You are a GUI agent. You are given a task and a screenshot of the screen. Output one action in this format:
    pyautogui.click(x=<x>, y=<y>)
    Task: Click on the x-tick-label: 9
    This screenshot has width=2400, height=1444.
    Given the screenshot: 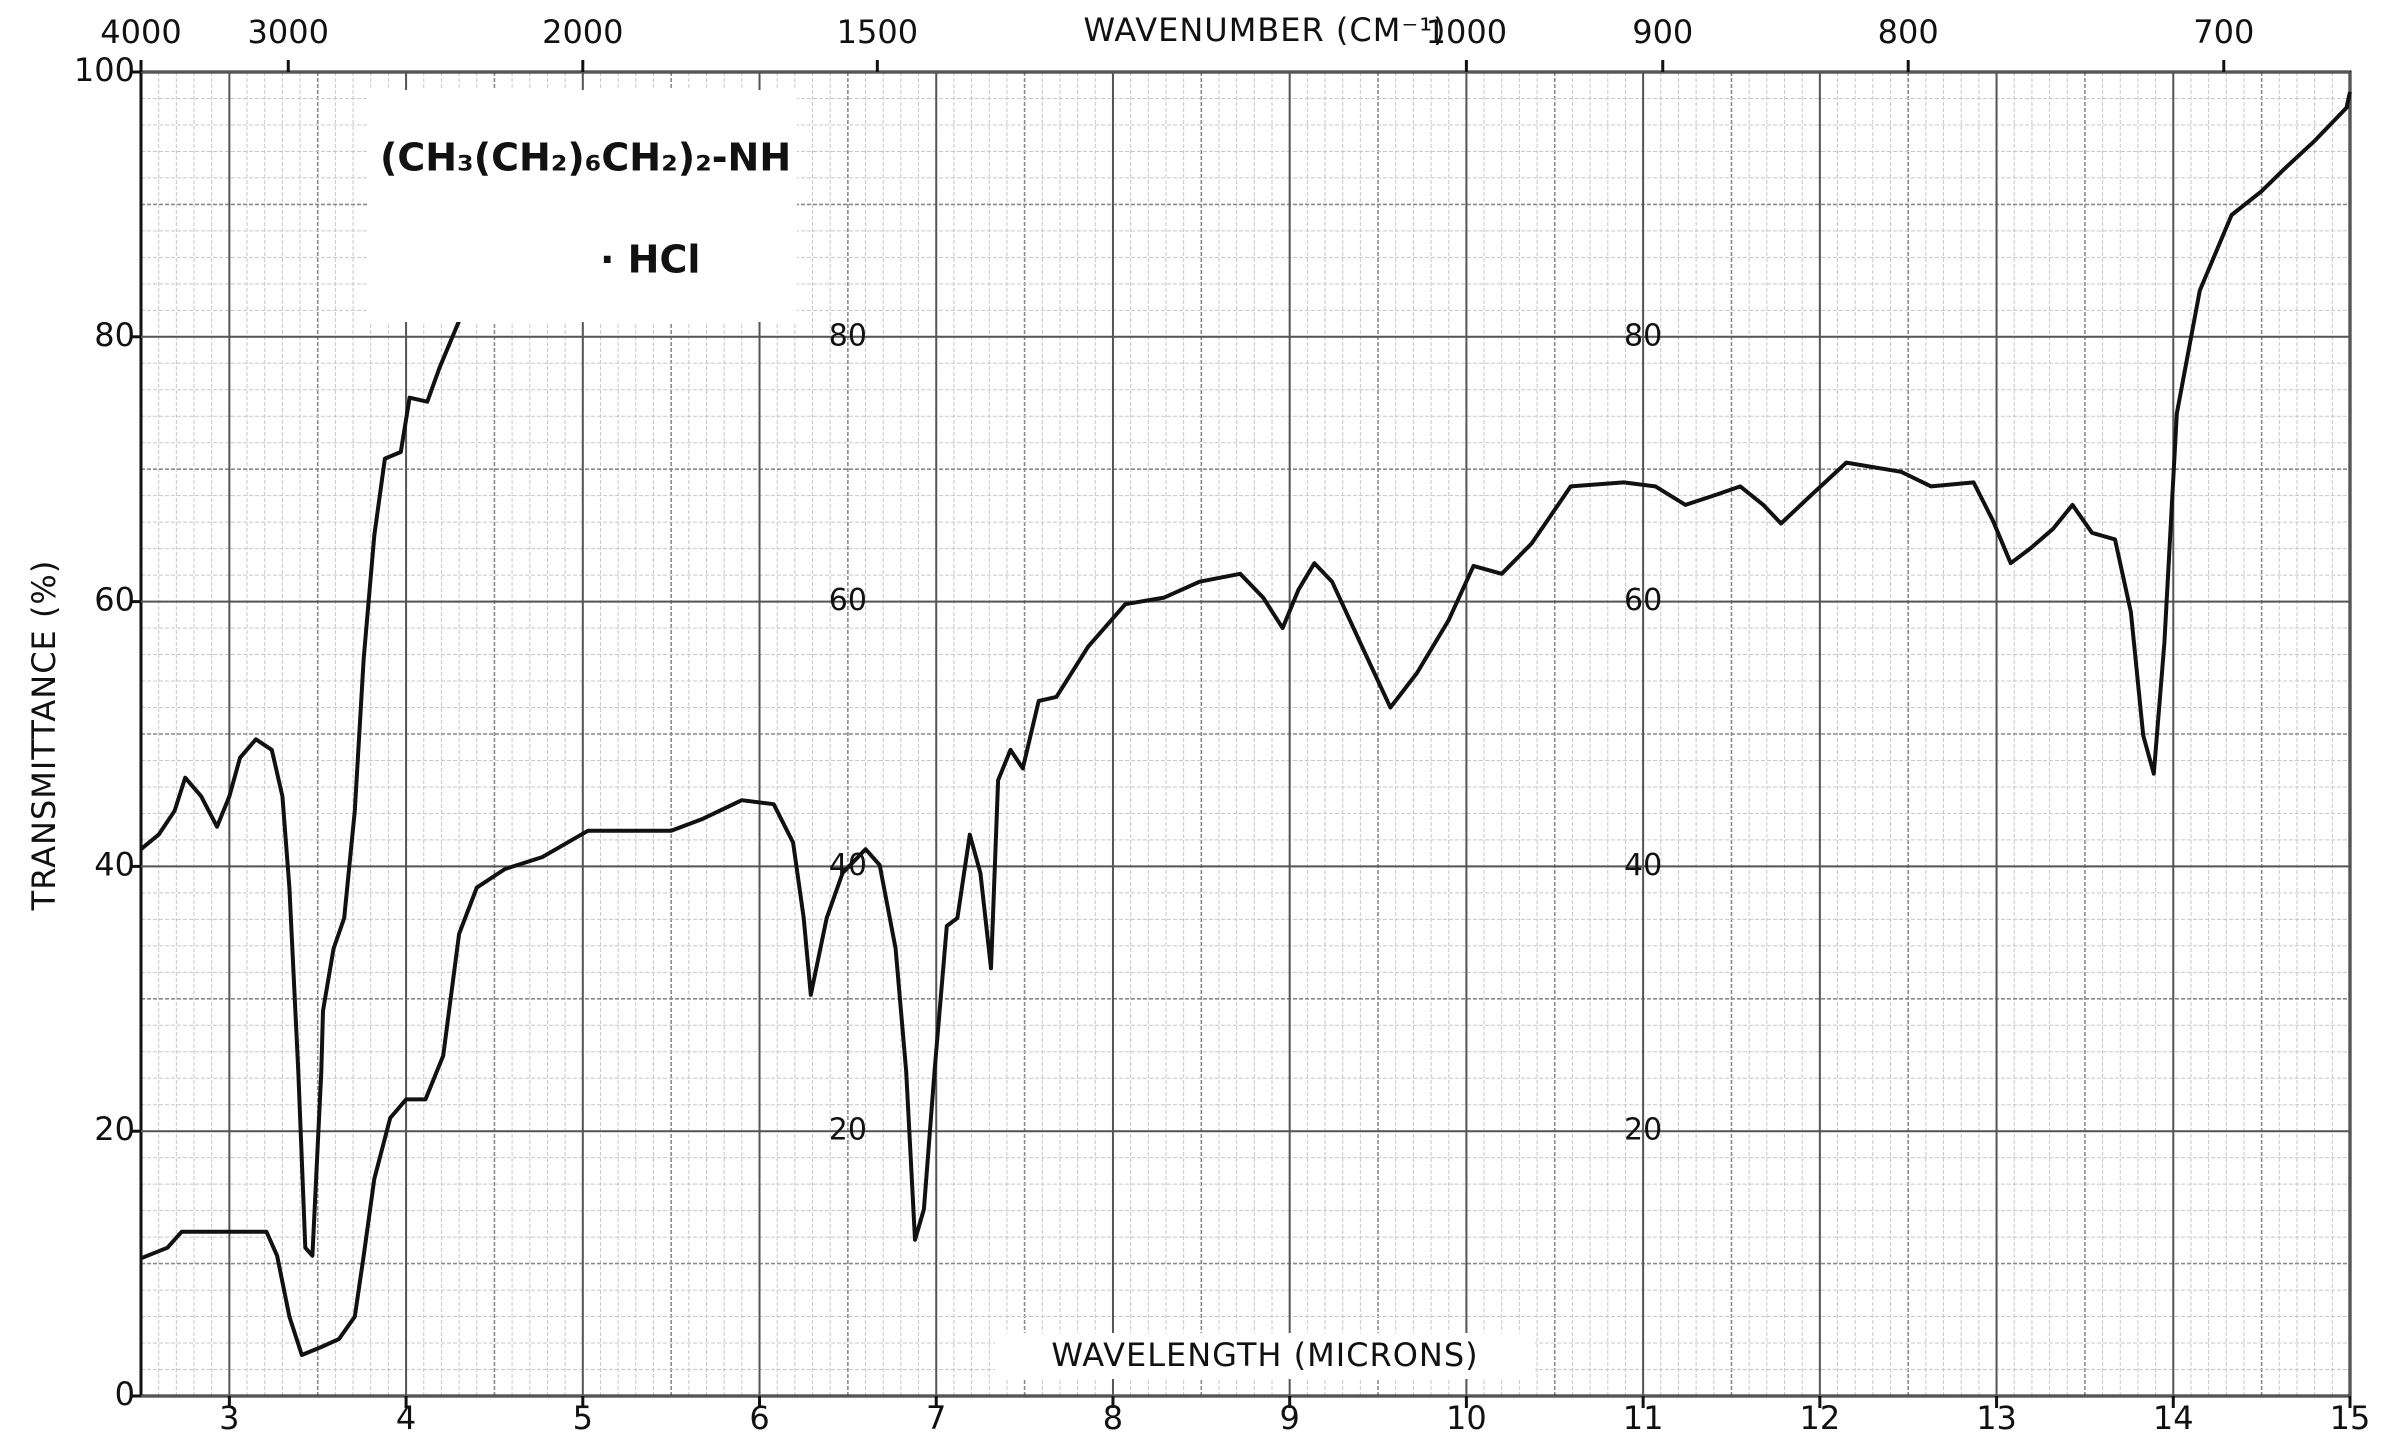 What is the action you would take?
    pyautogui.click(x=1290, y=1418)
    